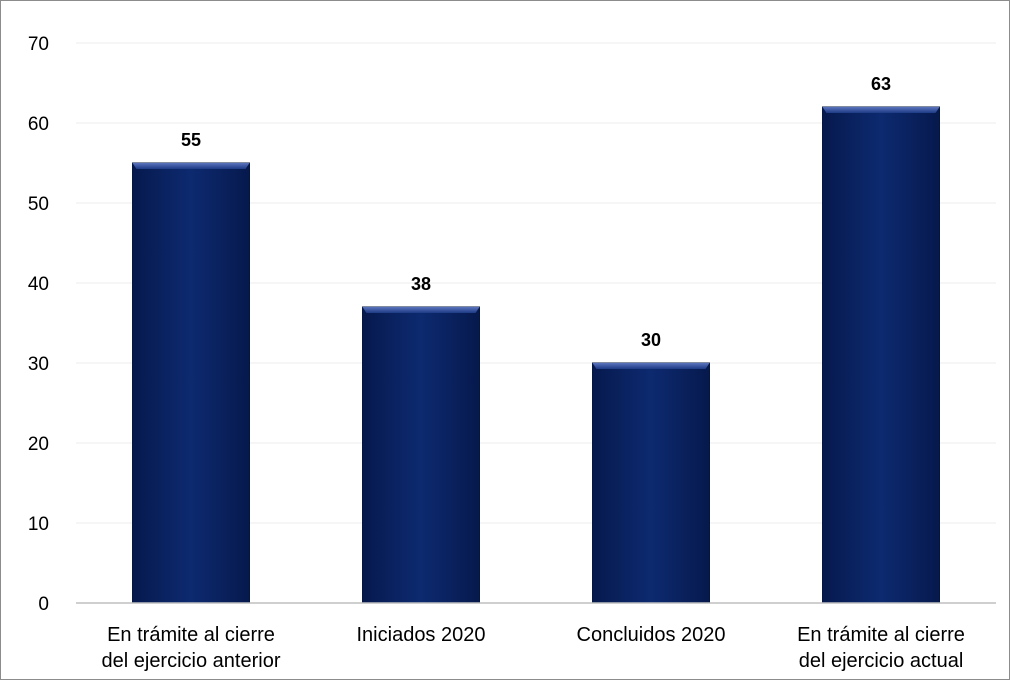 Image resolution: width=1010 pixels, height=680 pixels. Describe the element at coordinates (38, 44) in the screenshot. I see `y-tick-label-70: 70` at that location.